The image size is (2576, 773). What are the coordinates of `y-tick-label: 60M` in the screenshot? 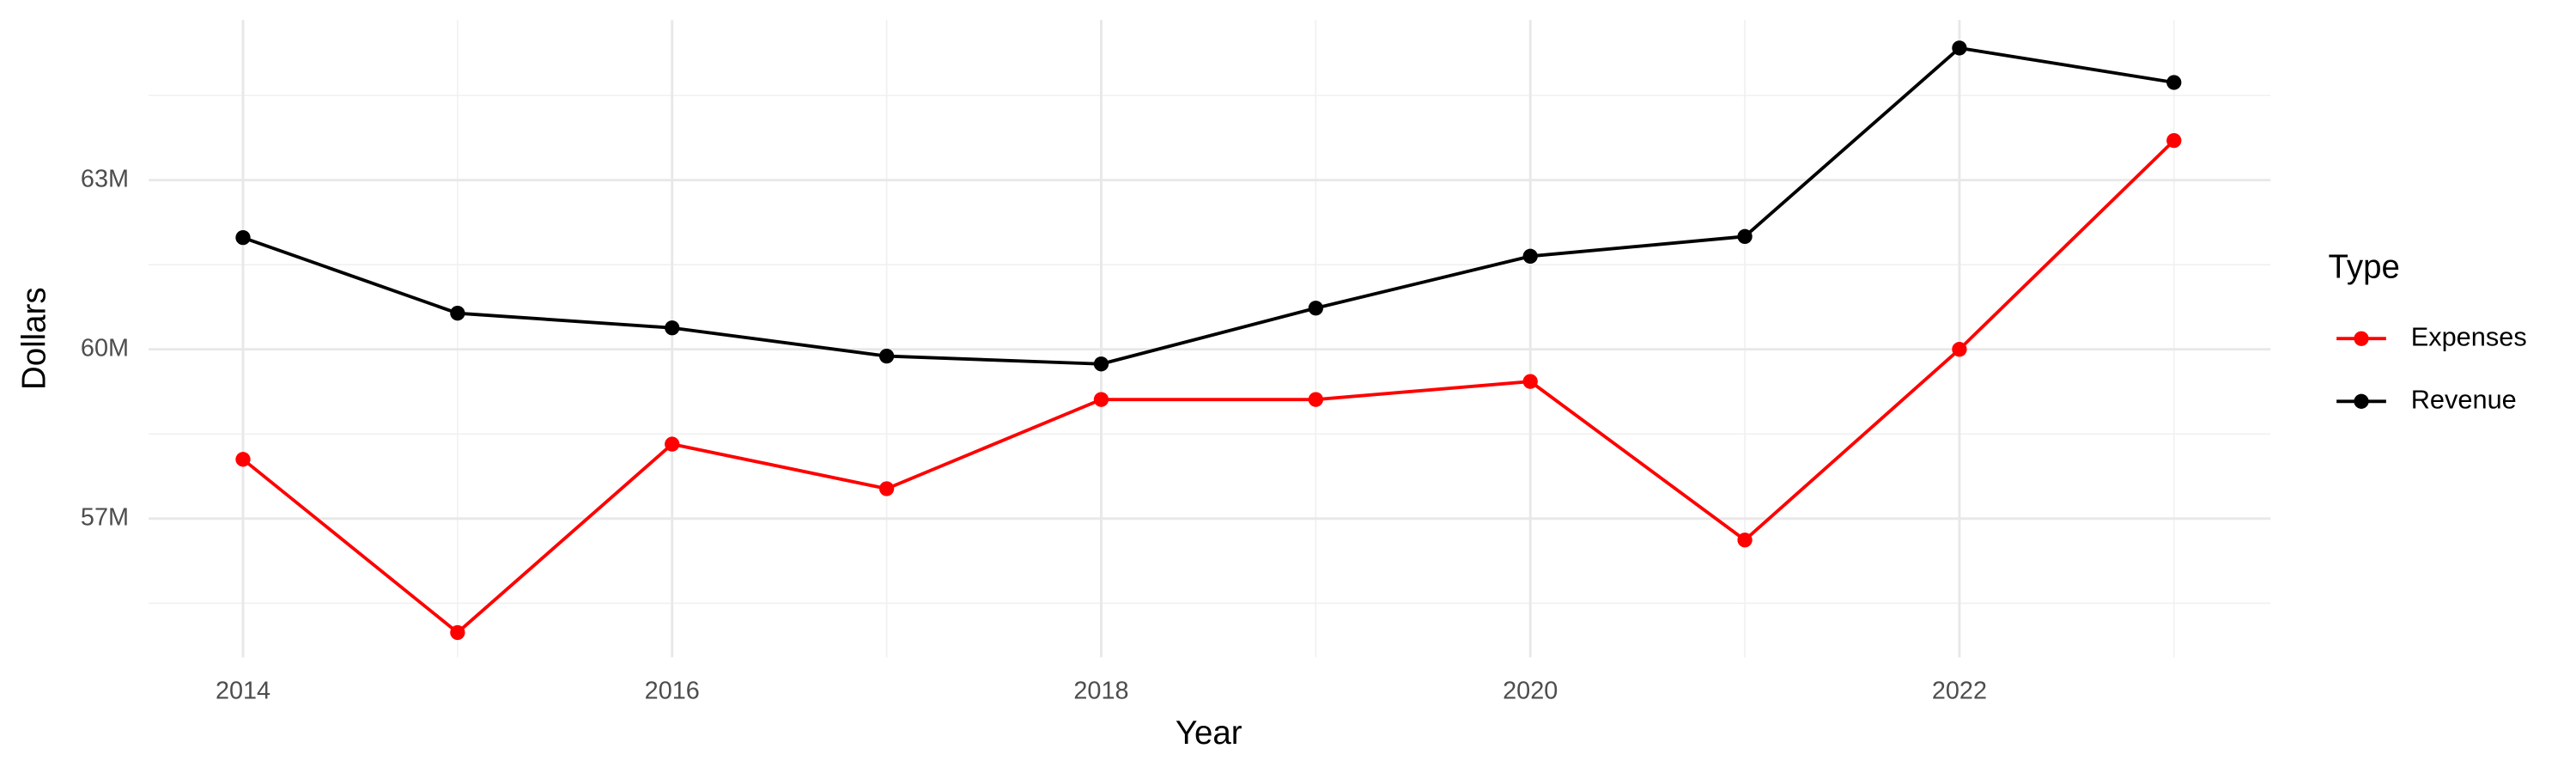 It's located at (105, 348).